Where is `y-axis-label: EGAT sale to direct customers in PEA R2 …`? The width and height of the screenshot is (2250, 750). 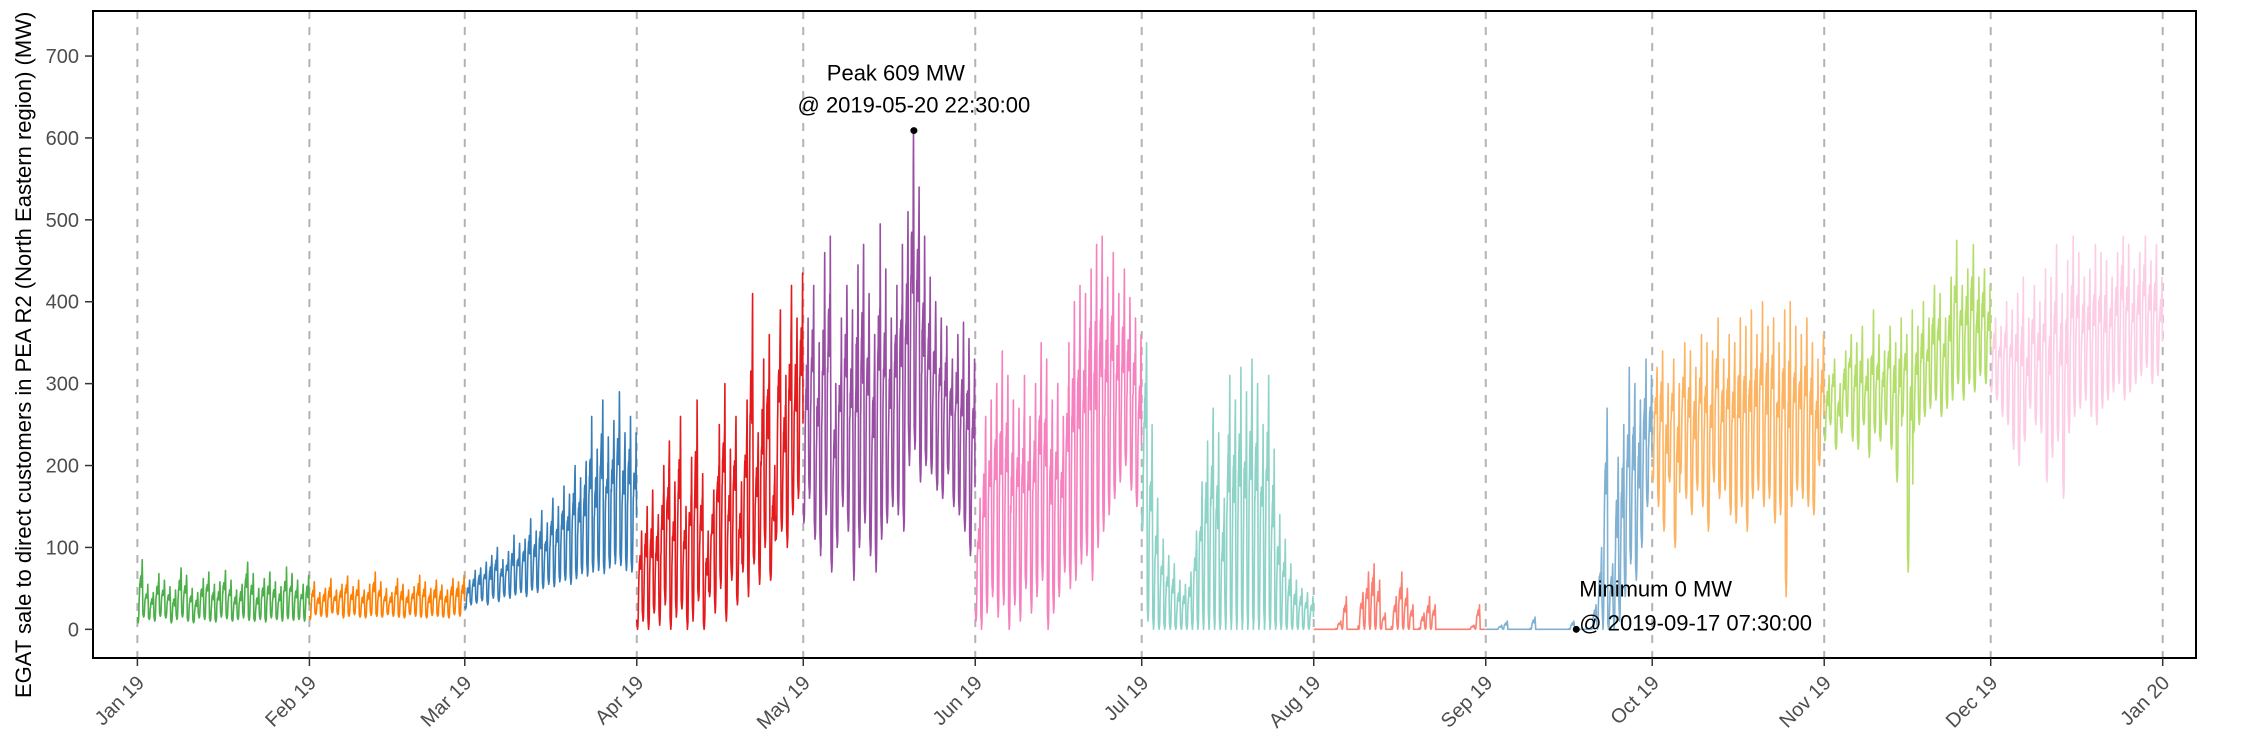 y-axis-label: EGAT sale to direct customers in PEA R2 … is located at coordinates (23, 355).